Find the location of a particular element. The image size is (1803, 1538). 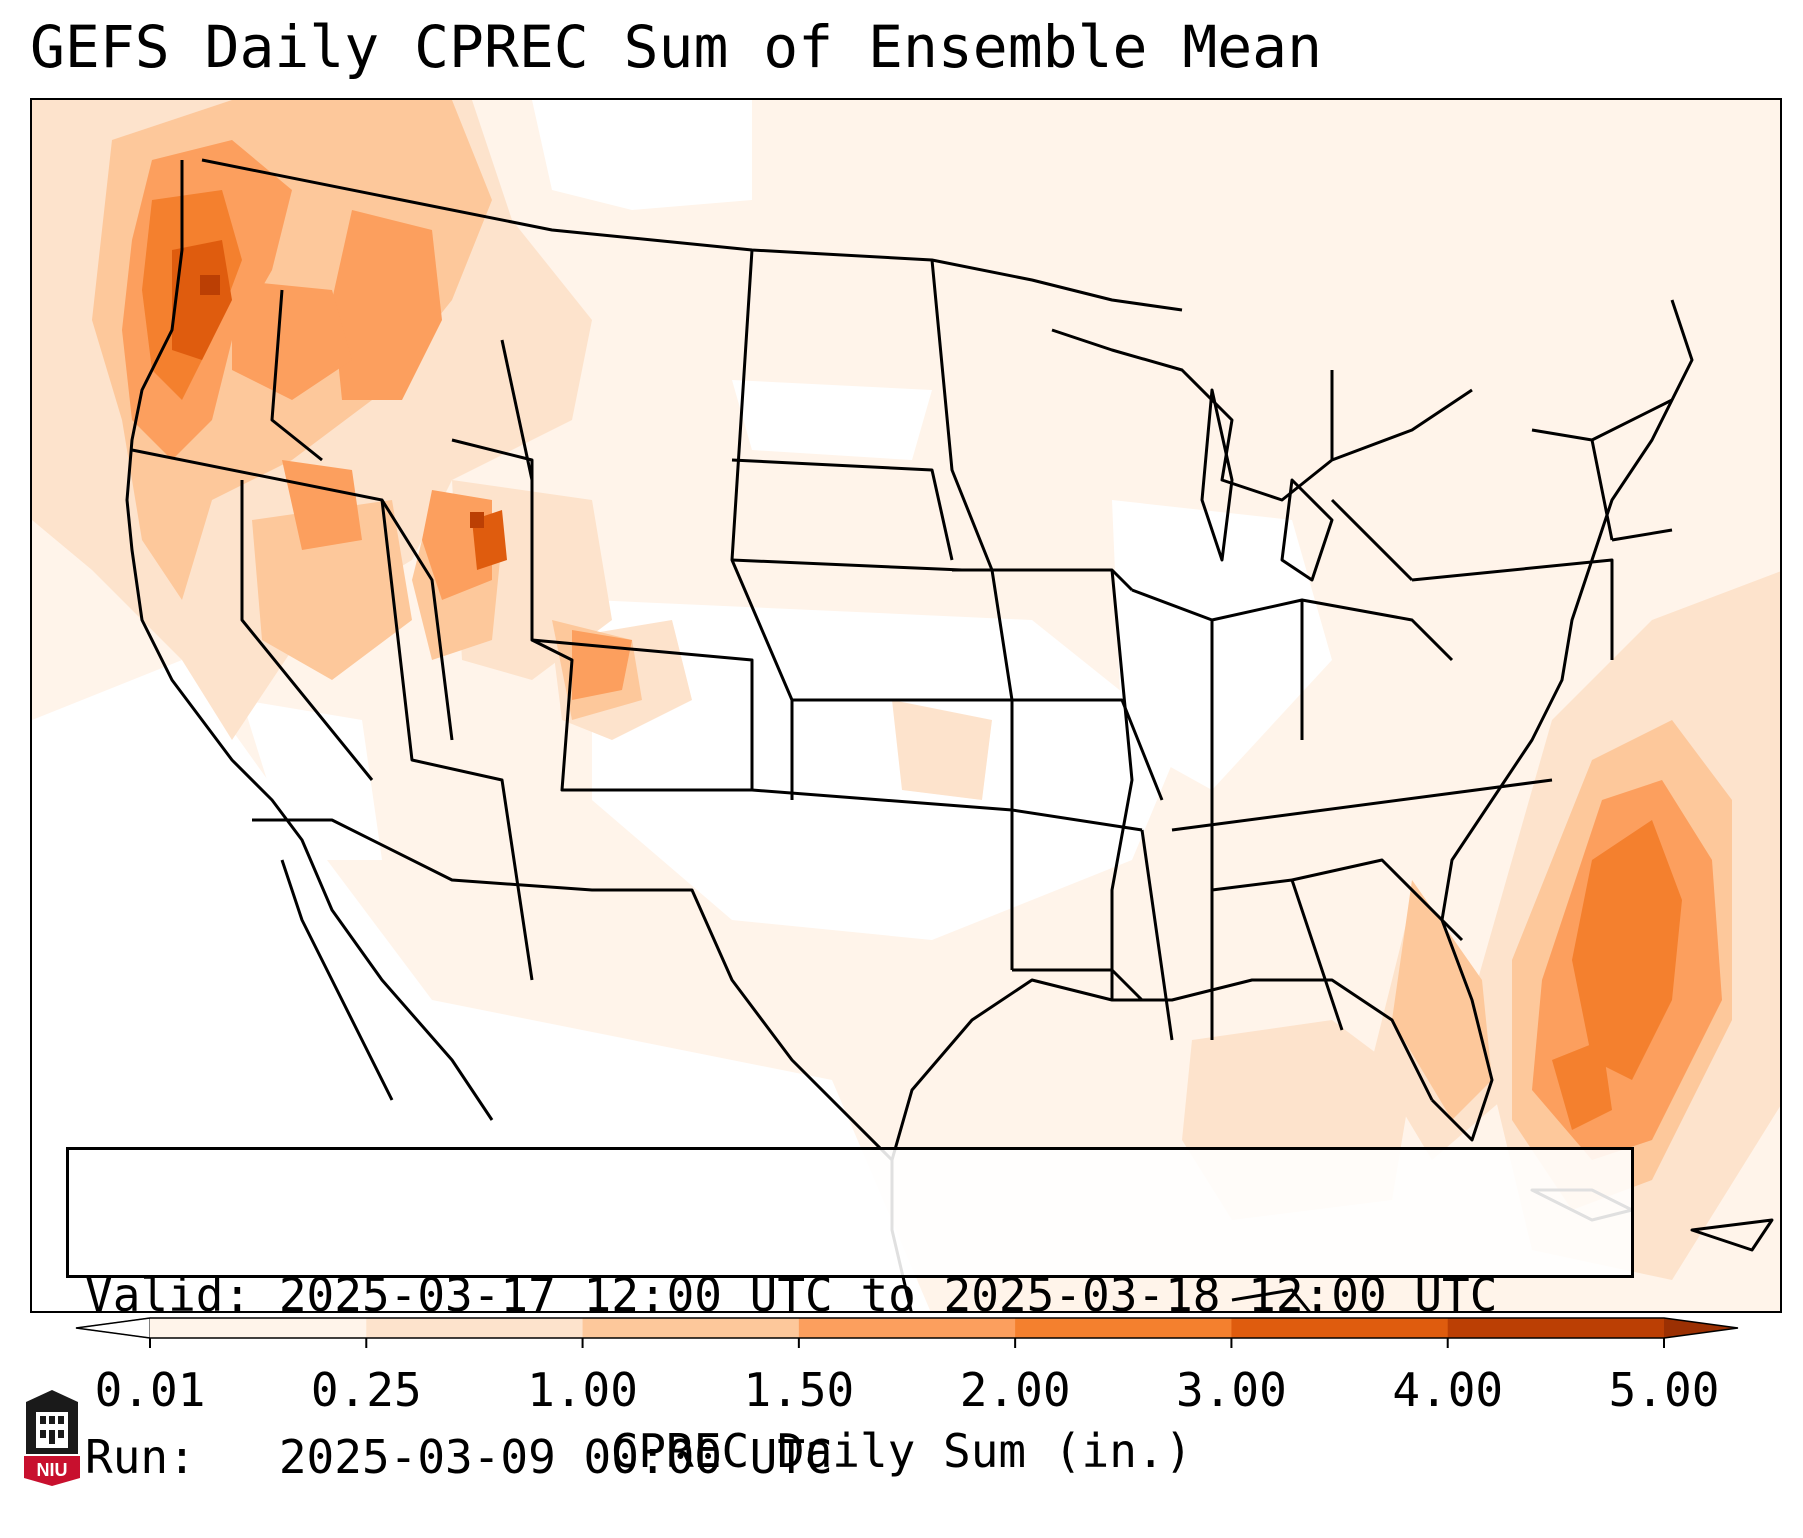

colorbar-tick-label: 0.01 is located at coordinates (150, 1390).